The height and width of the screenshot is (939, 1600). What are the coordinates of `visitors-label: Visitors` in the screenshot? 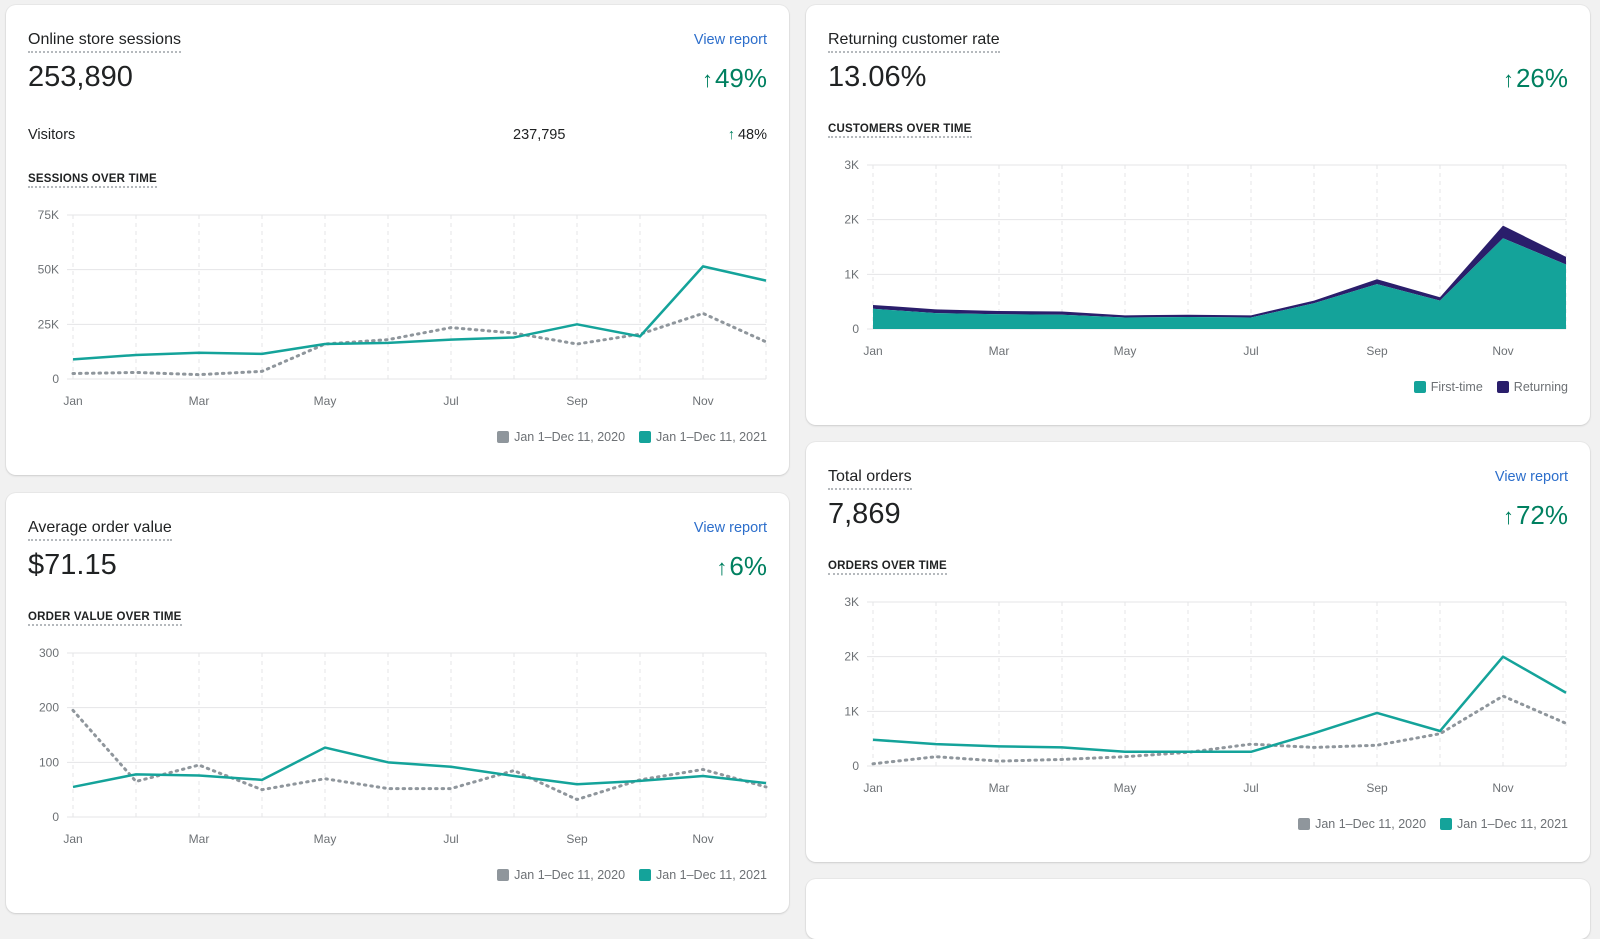 It's located at (51, 135).